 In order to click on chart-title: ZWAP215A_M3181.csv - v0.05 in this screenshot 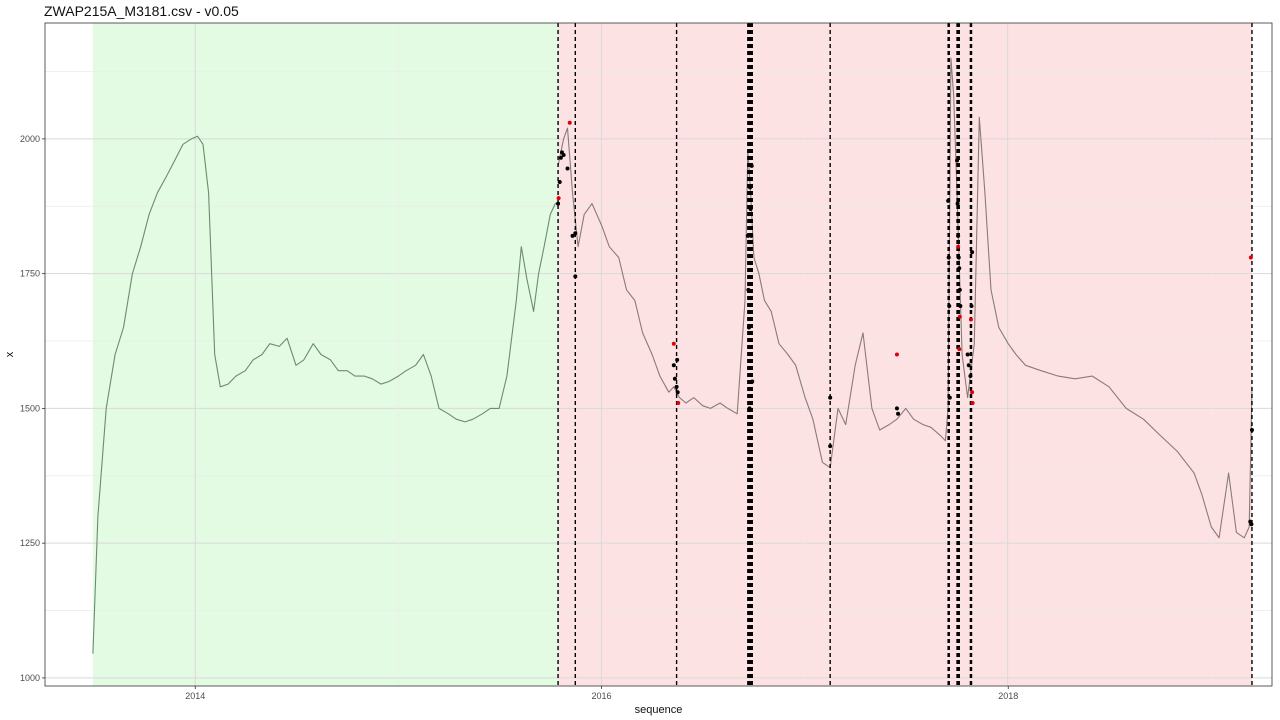, I will do `click(141, 11)`.